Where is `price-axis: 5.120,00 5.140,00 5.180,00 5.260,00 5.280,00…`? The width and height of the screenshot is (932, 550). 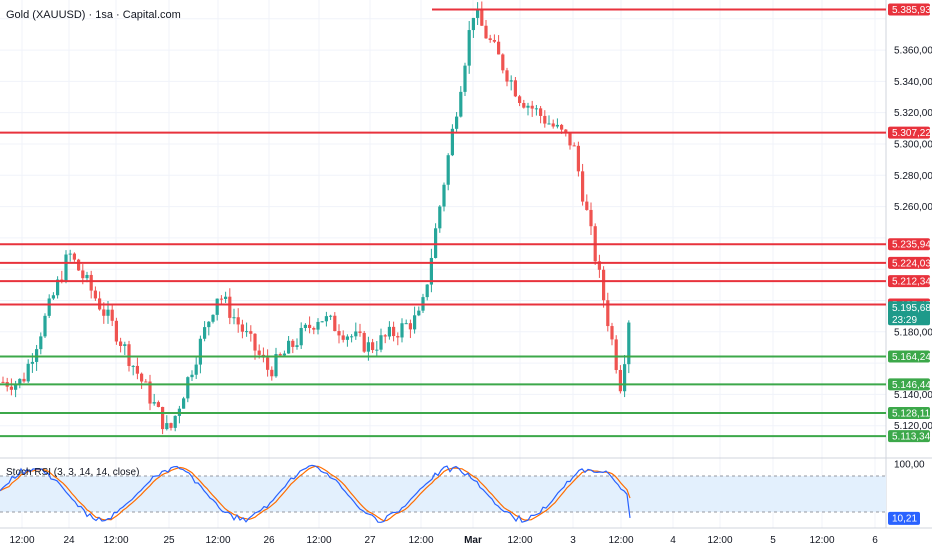 price-axis: 5.120,00 5.140,00 5.180,00 5.260,00 5.280,00… is located at coordinates (913, 258).